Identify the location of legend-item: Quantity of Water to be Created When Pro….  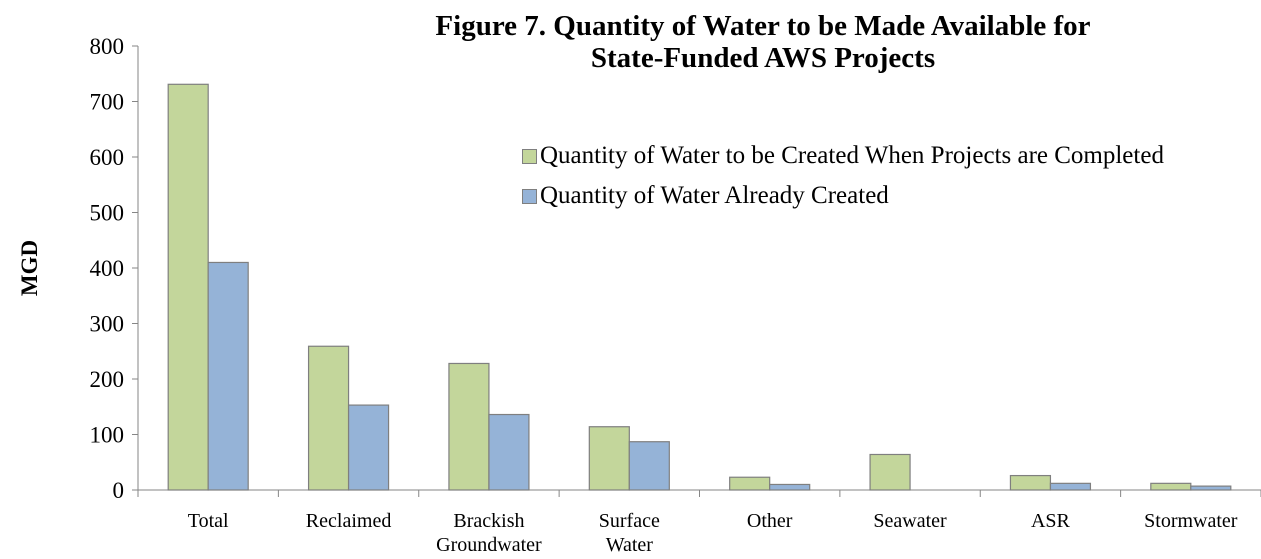
(867, 155).